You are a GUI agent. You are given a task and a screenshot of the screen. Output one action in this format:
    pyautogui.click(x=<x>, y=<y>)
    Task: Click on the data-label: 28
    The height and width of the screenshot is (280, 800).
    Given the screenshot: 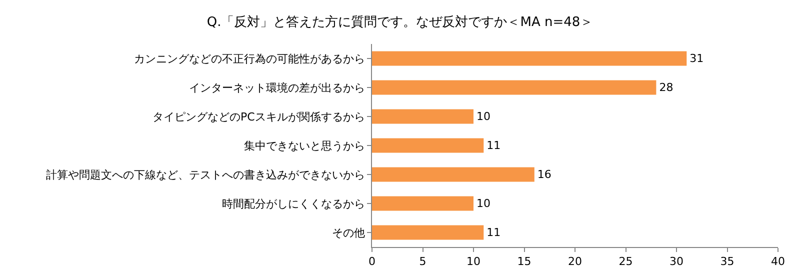 What is the action you would take?
    pyautogui.click(x=666, y=87)
    